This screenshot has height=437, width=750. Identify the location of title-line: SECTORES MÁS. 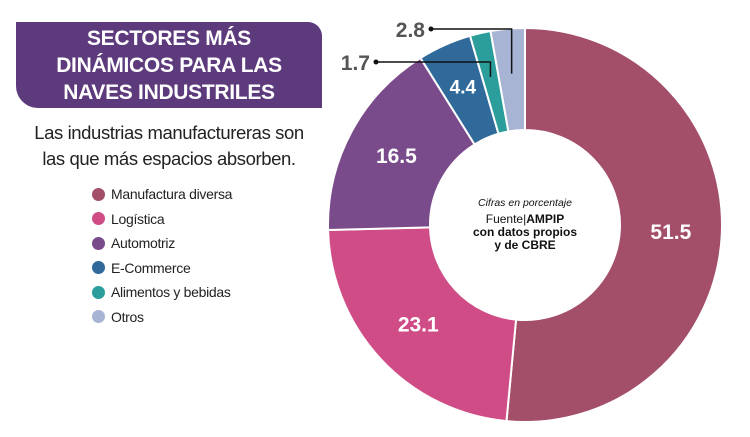
(169, 38).